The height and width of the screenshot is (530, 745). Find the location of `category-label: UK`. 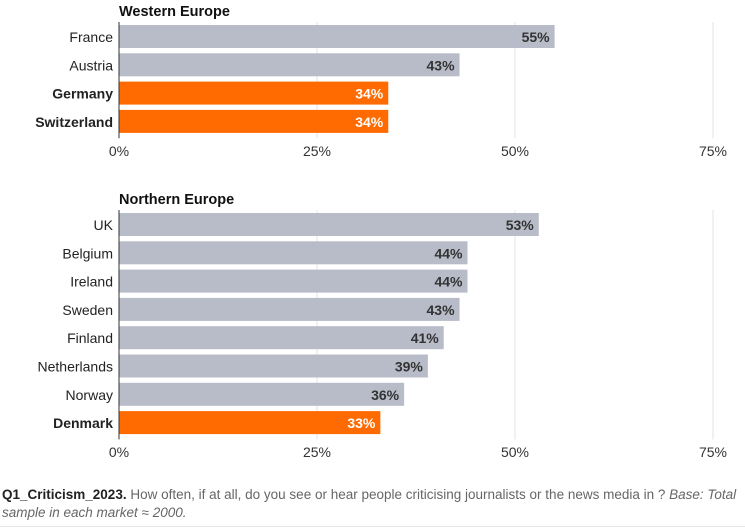

category-label: UK is located at coordinates (104, 225).